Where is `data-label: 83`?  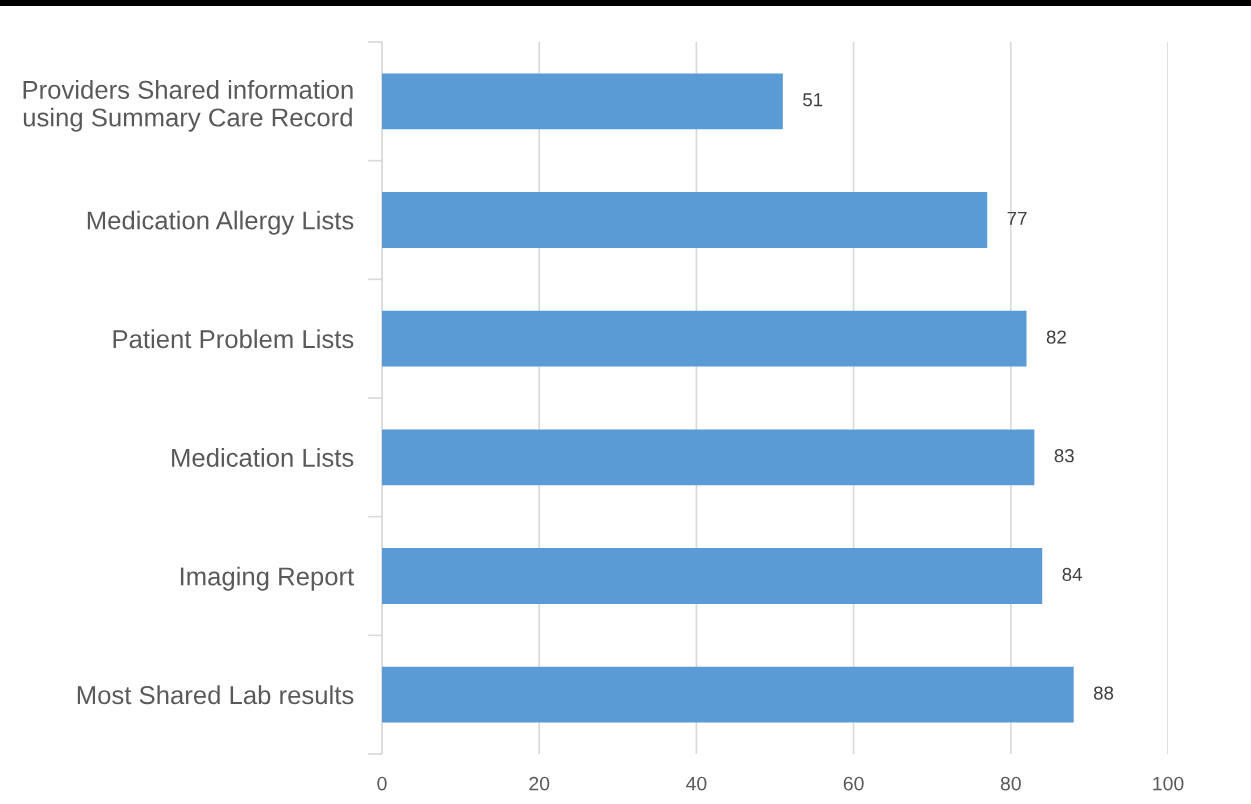
data-label: 83 is located at coordinates (1064, 456).